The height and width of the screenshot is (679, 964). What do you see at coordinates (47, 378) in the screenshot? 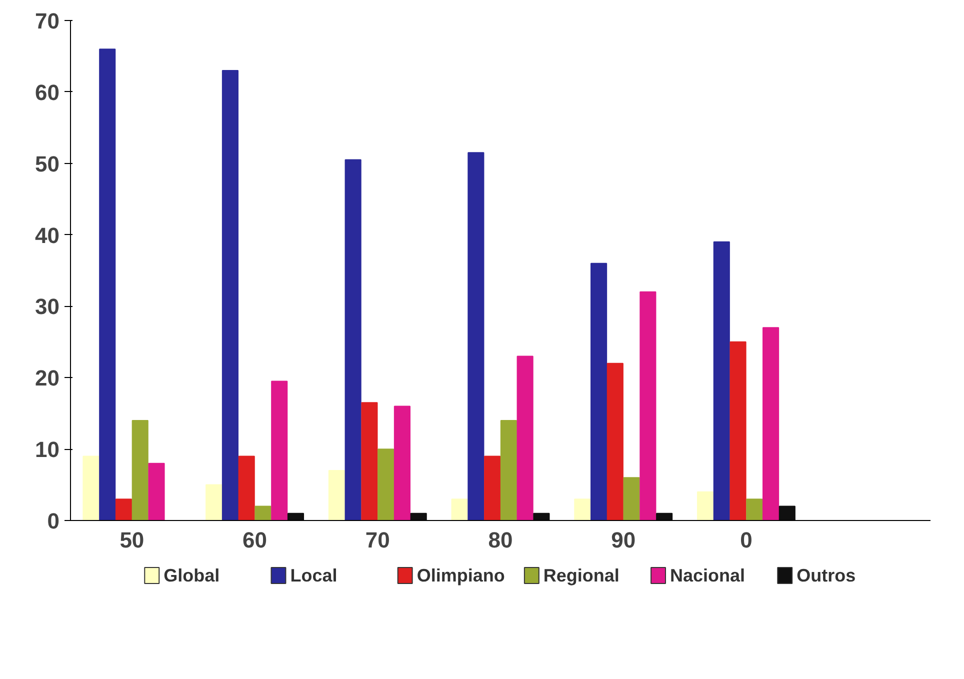
I see `y-tick-label: 20` at bounding box center [47, 378].